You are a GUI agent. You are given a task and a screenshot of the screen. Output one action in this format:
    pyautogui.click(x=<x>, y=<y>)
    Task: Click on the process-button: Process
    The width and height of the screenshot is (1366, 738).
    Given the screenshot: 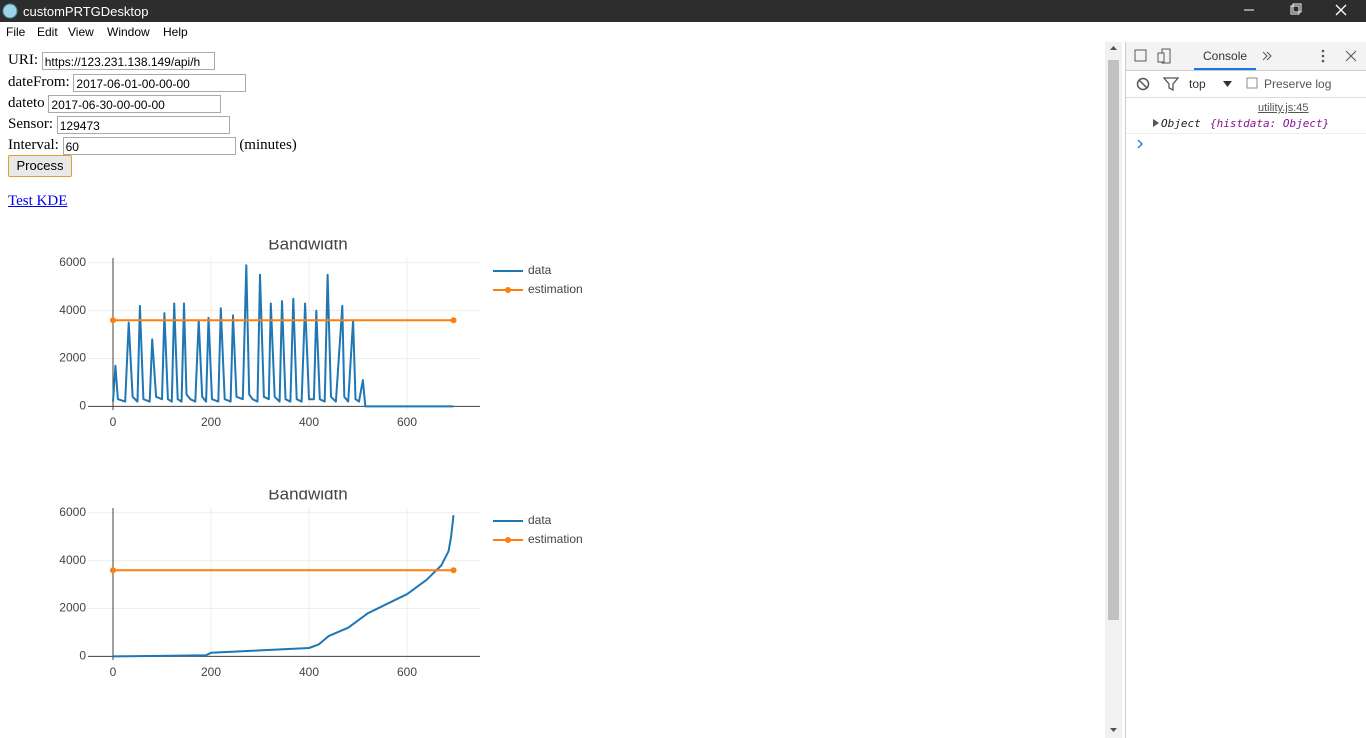 What is the action you would take?
    pyautogui.click(x=40, y=166)
    